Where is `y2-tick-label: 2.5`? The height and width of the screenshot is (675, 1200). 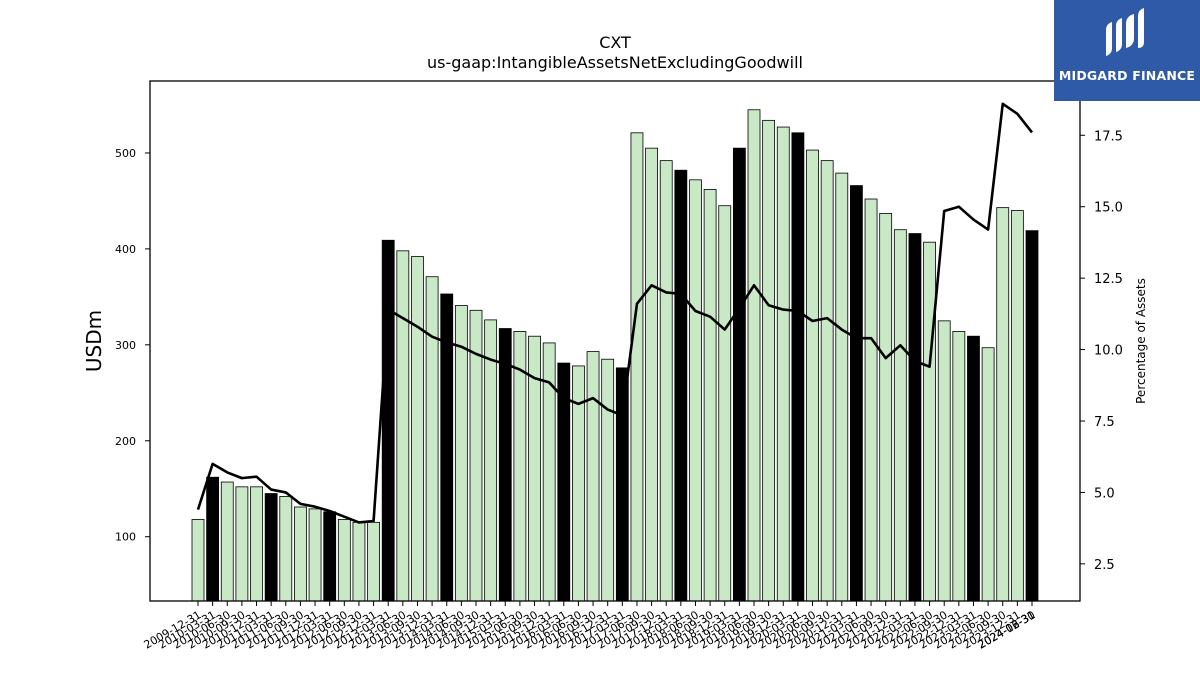 y2-tick-label: 2.5 is located at coordinates (1104, 565).